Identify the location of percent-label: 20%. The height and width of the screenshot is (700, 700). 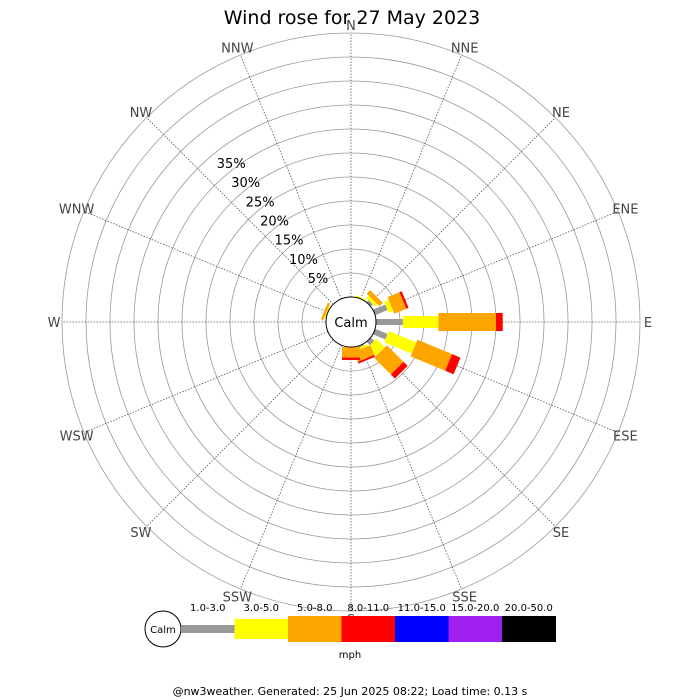
(274, 222).